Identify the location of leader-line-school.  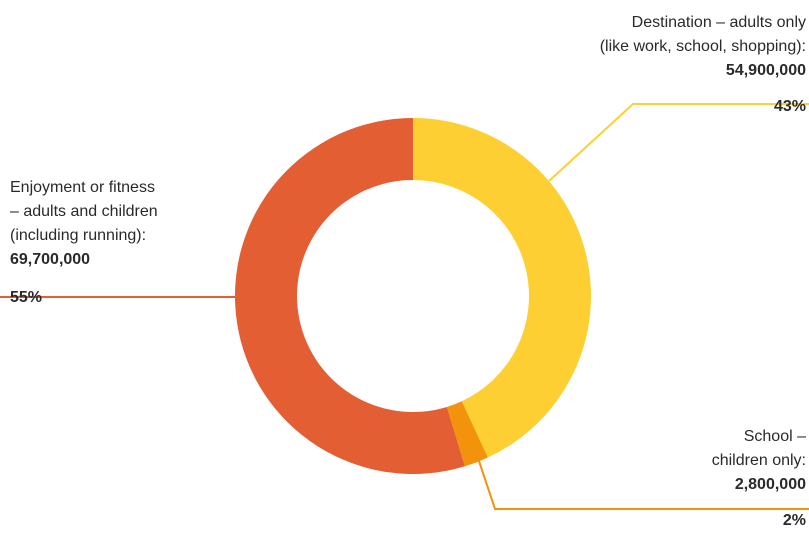
(643, 483).